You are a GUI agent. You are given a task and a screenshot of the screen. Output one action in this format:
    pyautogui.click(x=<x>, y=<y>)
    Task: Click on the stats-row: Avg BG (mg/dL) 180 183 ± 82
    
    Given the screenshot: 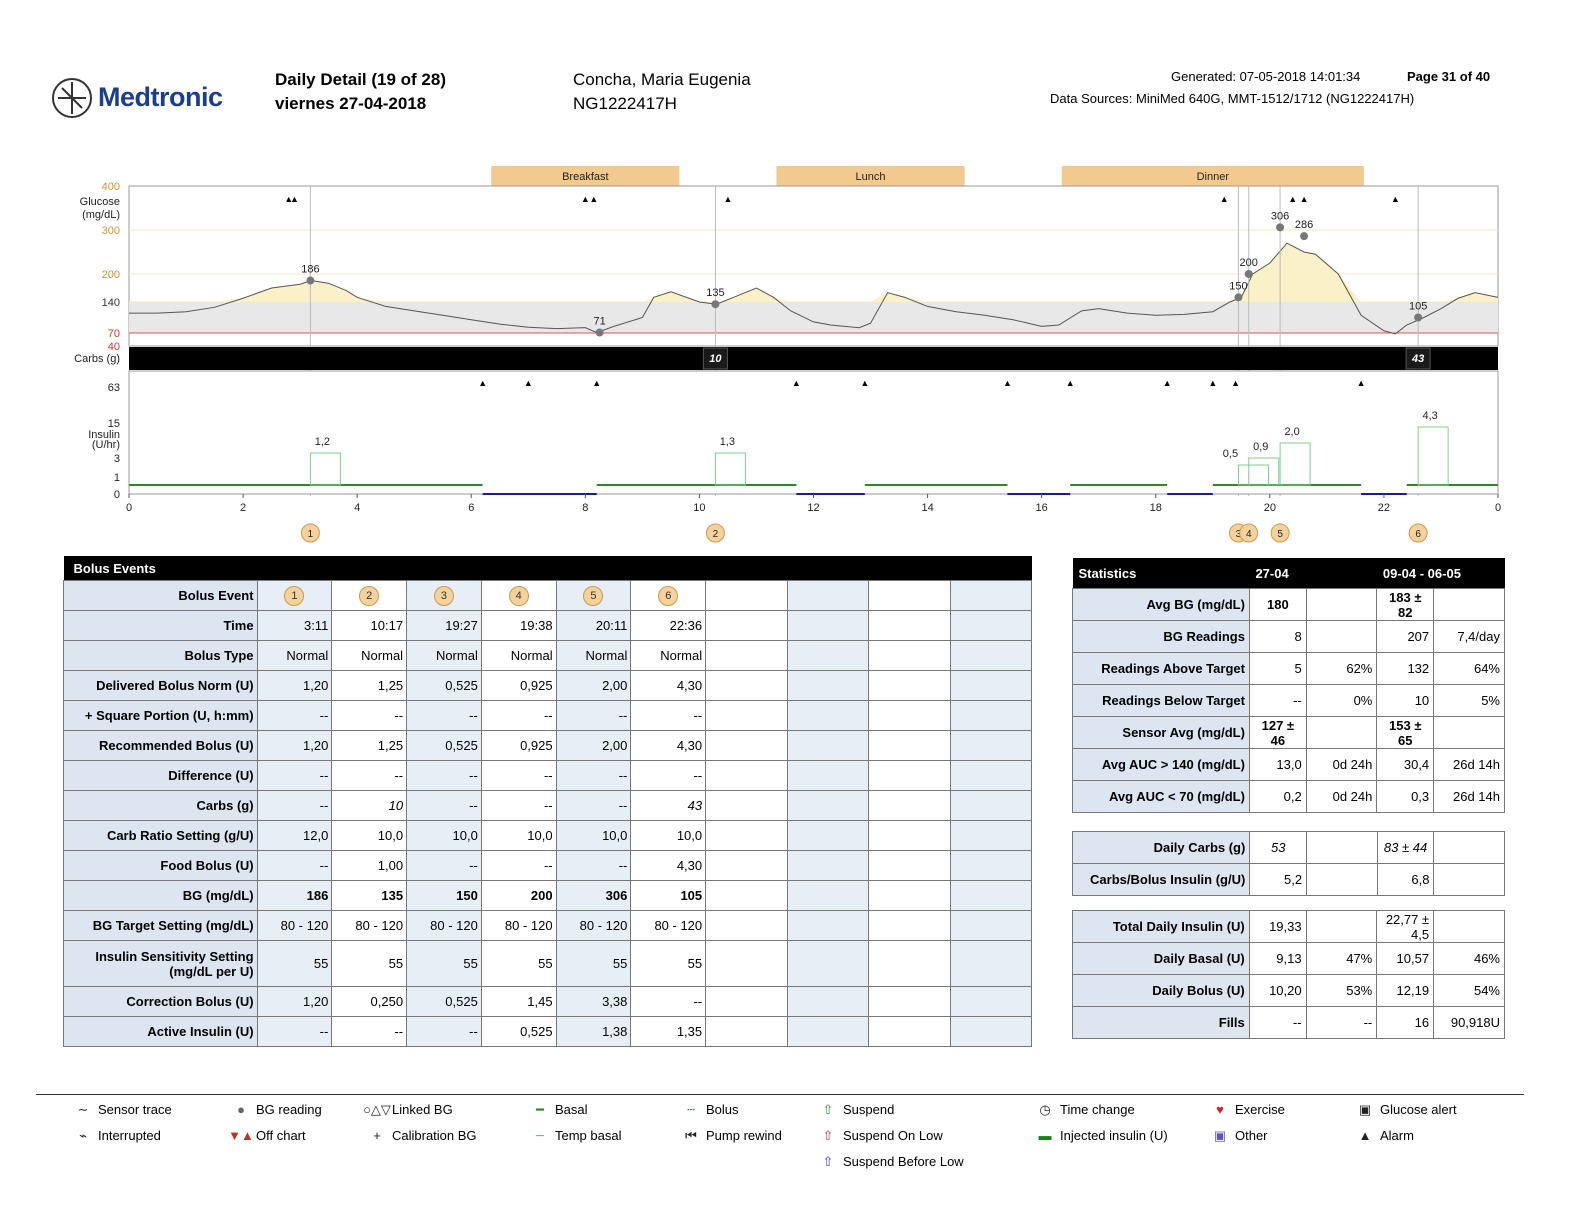 What is the action you would take?
    pyautogui.click(x=1288, y=604)
    